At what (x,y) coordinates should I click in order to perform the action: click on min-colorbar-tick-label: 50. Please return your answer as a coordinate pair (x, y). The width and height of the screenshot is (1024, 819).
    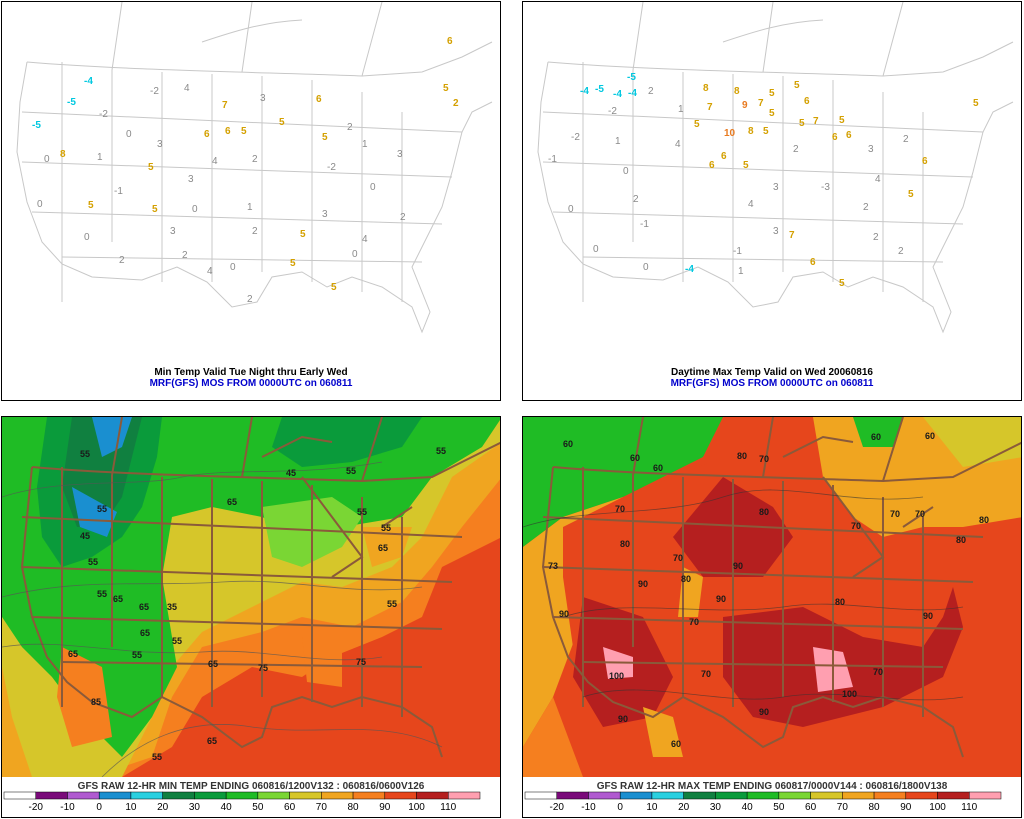
    Looking at the image, I should click on (258, 807).